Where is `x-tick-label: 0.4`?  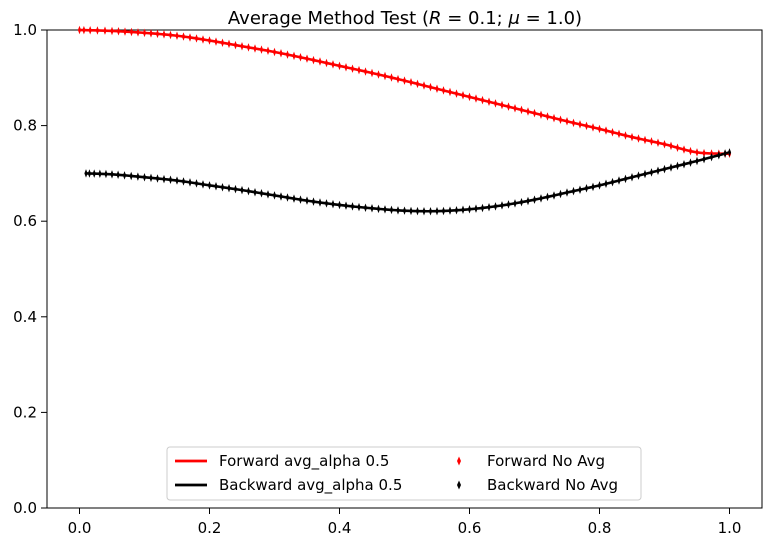
x-tick-label: 0.4 is located at coordinates (340, 528).